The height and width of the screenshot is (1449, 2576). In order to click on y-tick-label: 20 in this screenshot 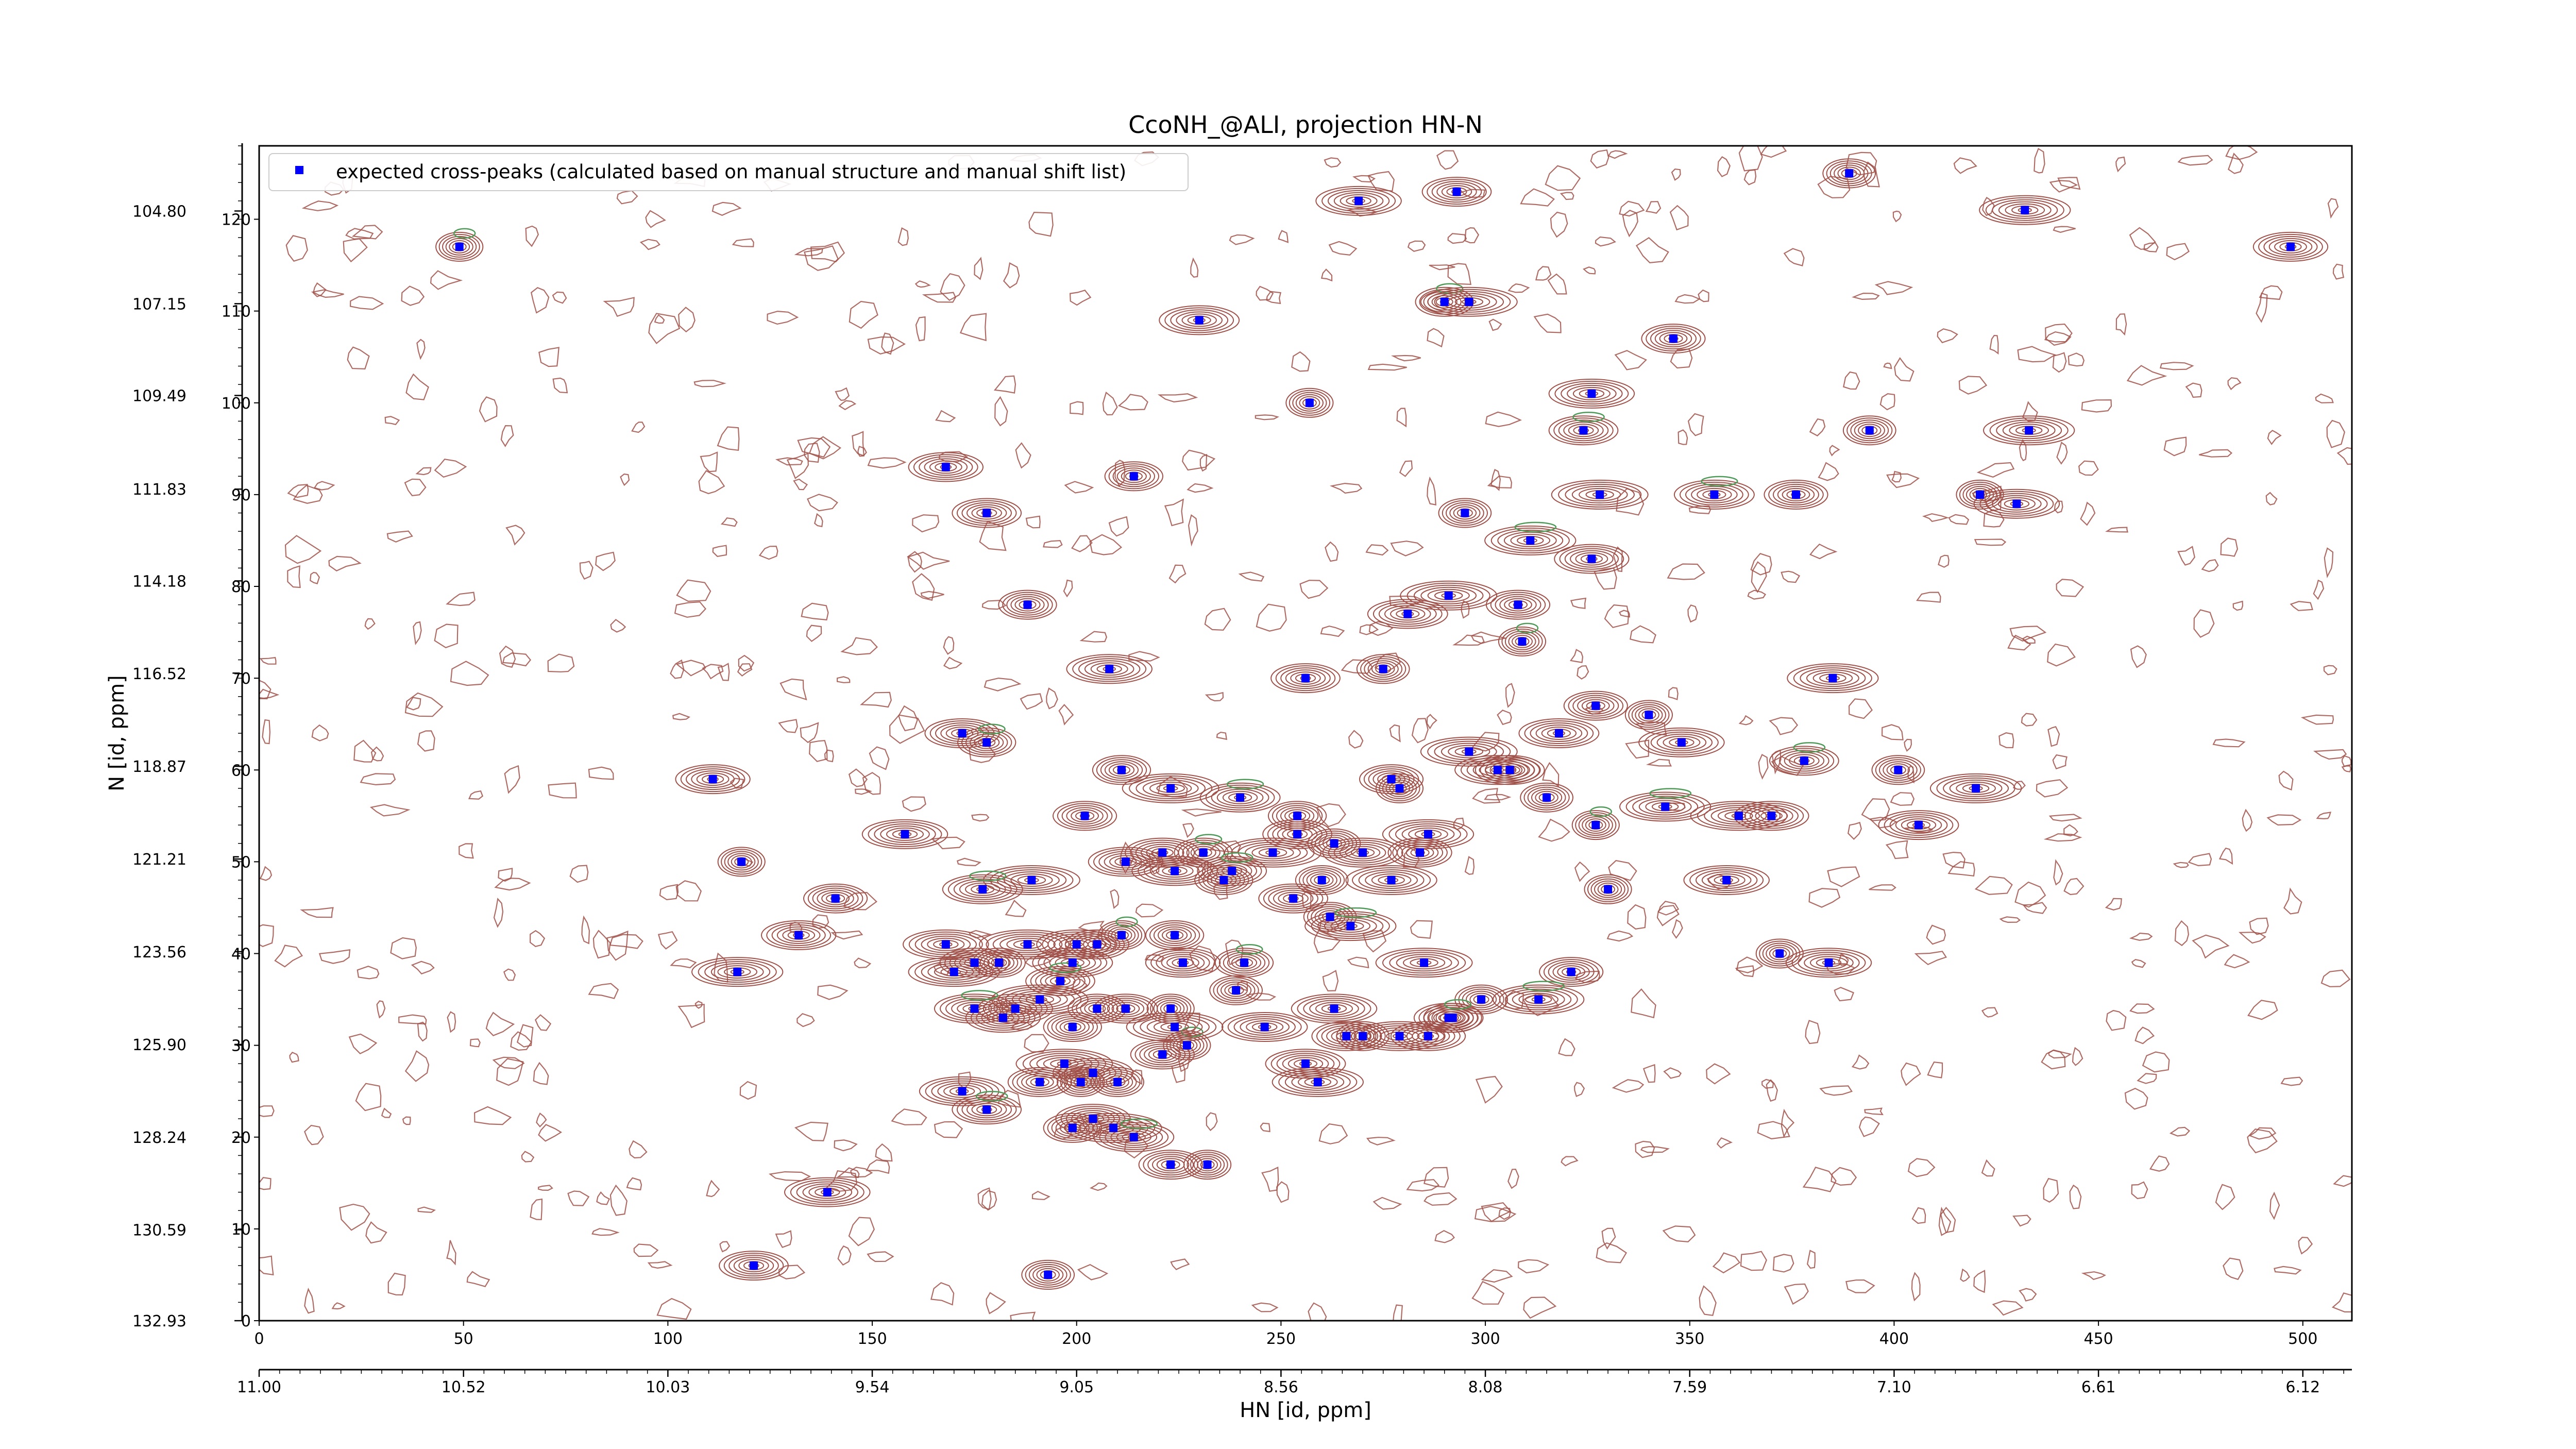, I will do `click(241, 1138)`.